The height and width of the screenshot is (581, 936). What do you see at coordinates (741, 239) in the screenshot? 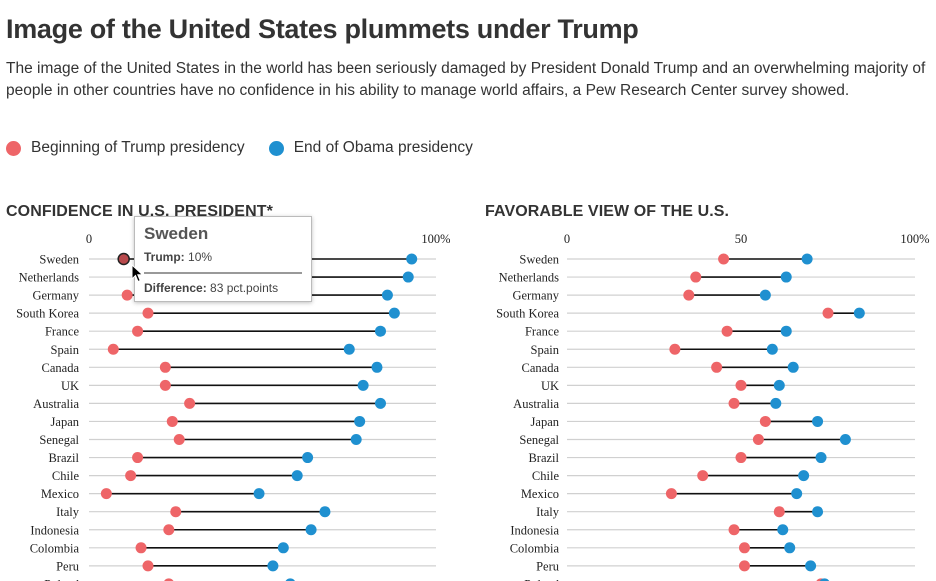
I see `tick-label: 50` at bounding box center [741, 239].